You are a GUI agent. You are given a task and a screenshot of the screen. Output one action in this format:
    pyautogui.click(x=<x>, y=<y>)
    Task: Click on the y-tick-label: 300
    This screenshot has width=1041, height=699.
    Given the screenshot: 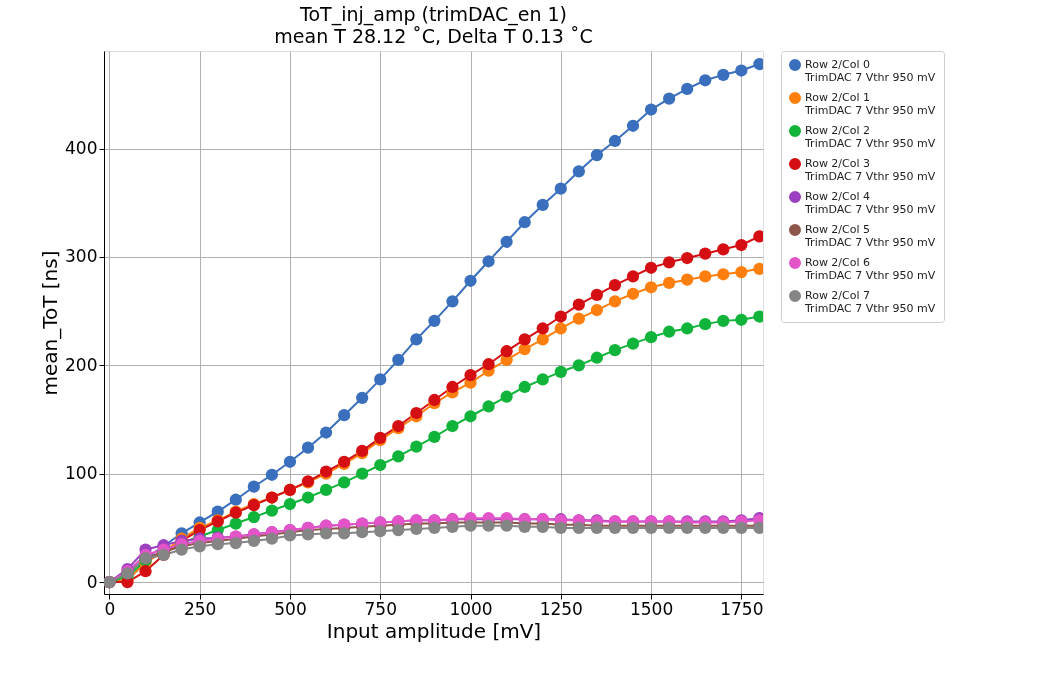 What is the action you would take?
    pyautogui.click(x=81, y=256)
    